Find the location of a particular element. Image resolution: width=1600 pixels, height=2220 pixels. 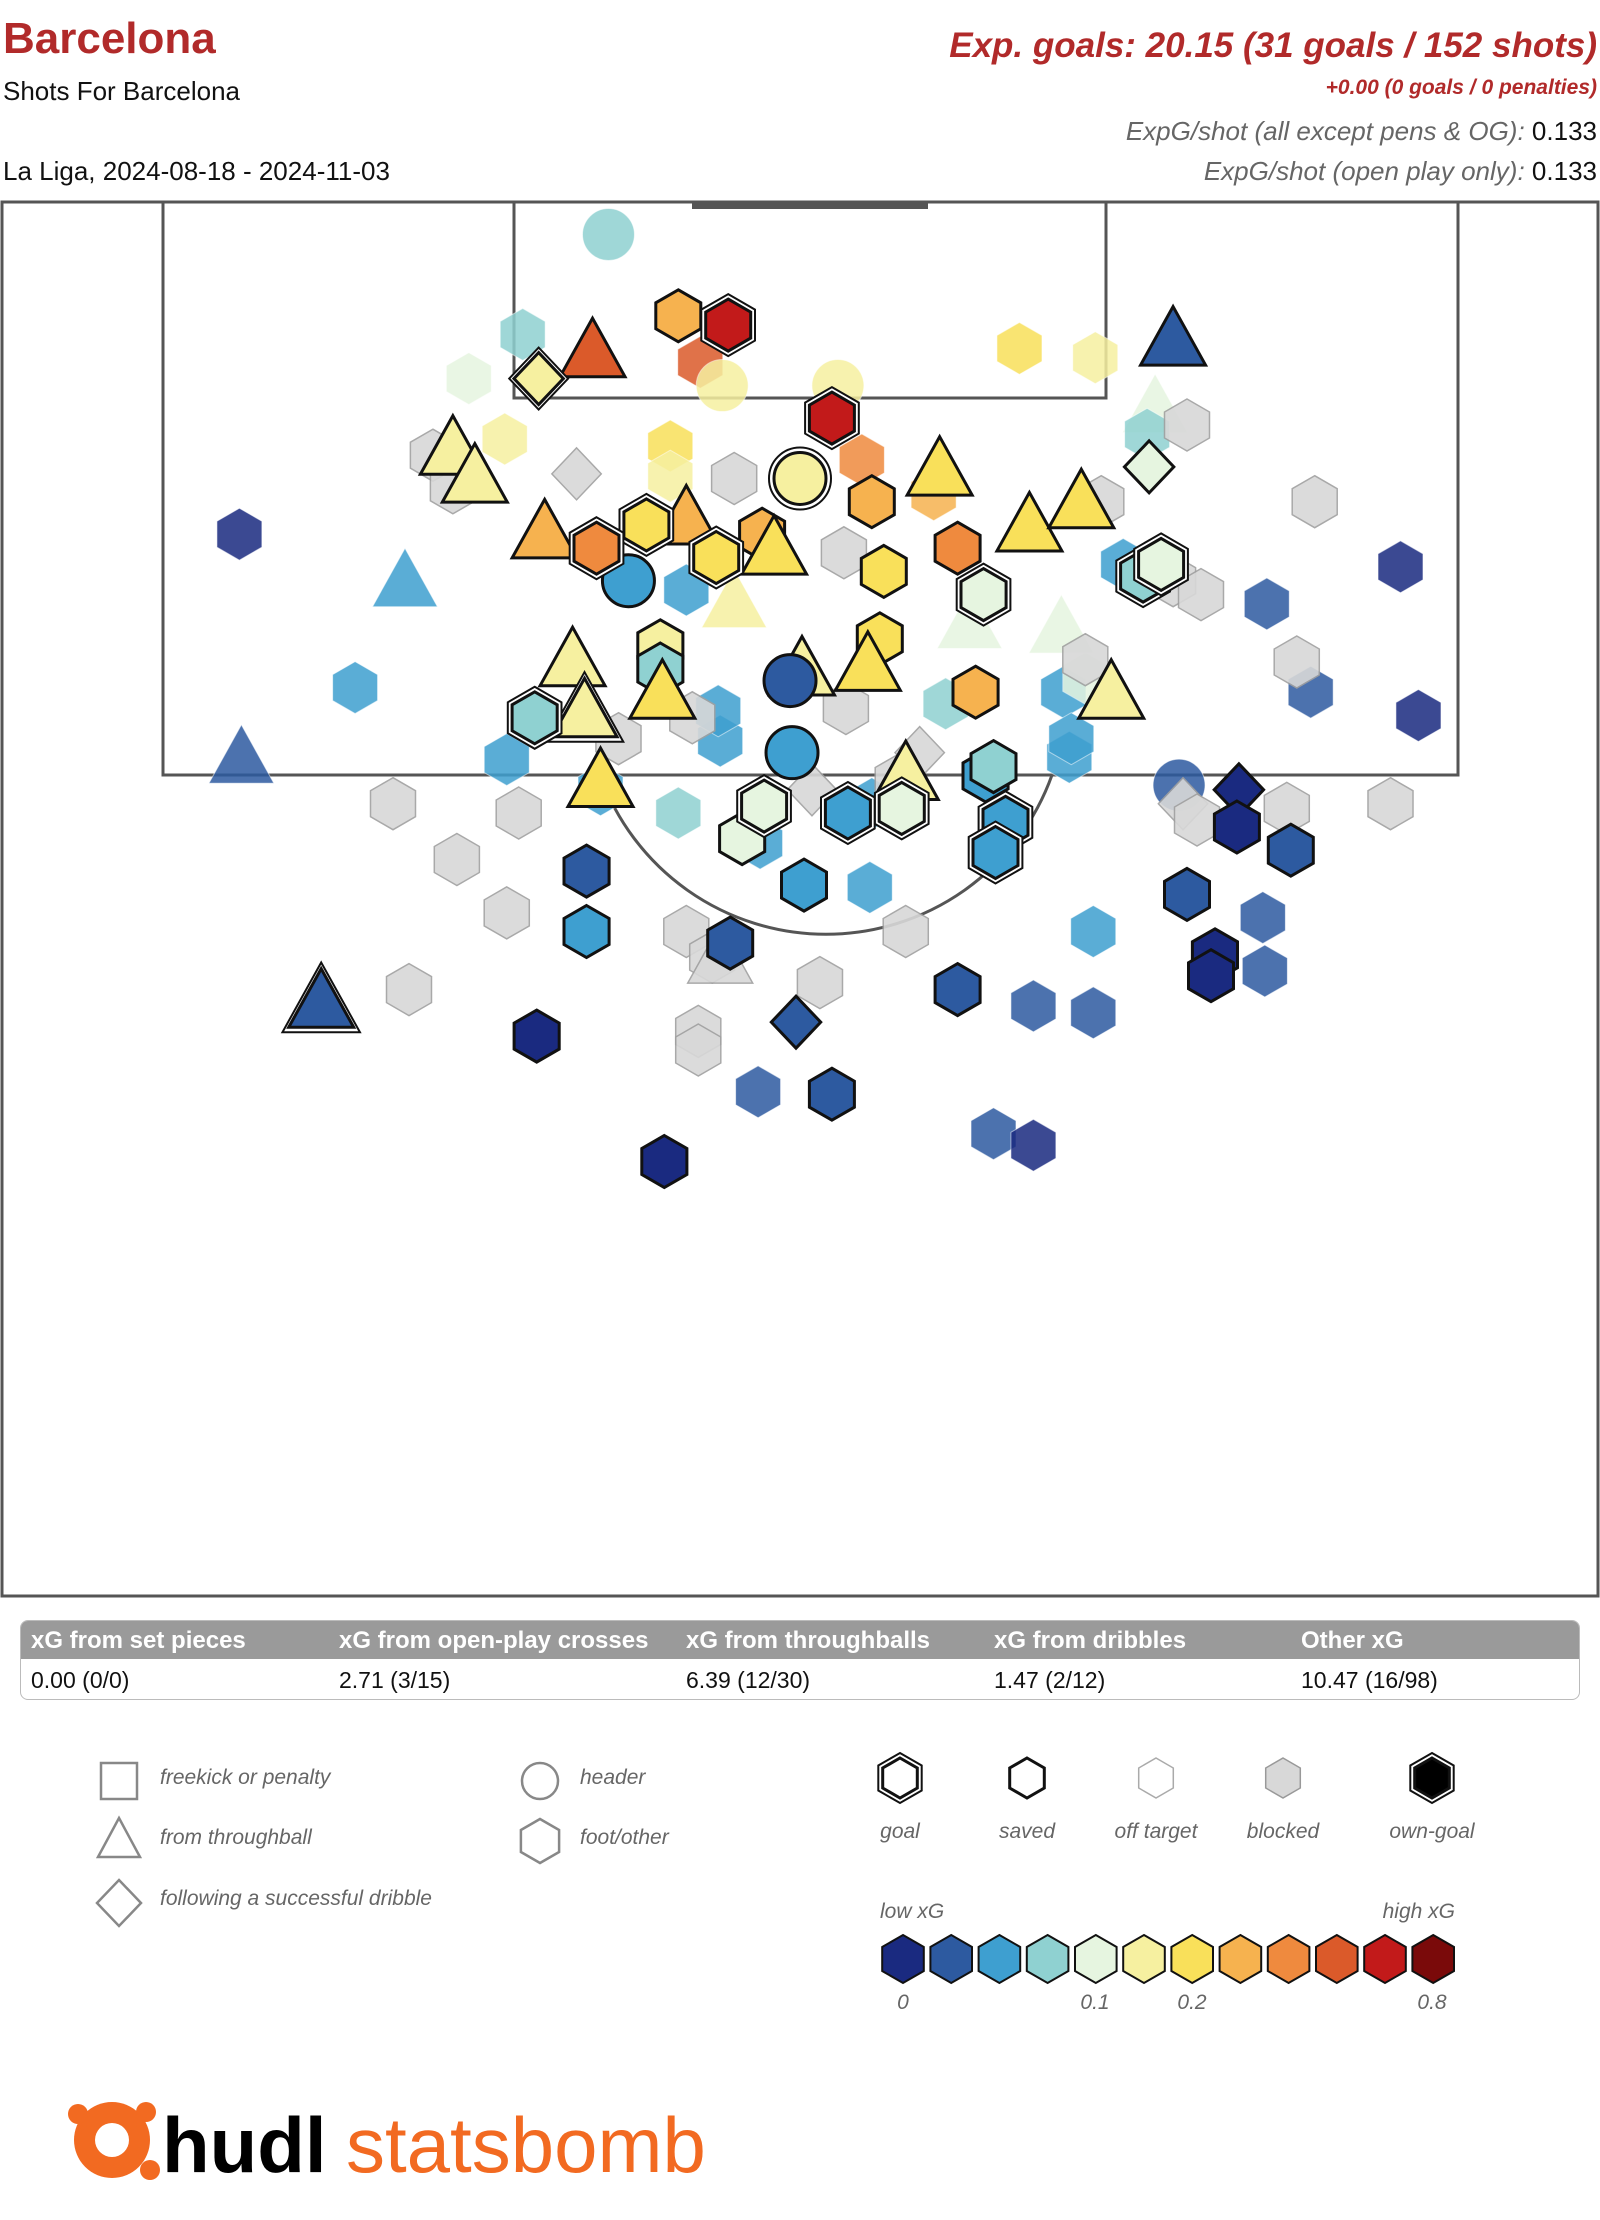

penalties-line: +0.00 (0 goals / 0 penalties) is located at coordinates (1461, 87).